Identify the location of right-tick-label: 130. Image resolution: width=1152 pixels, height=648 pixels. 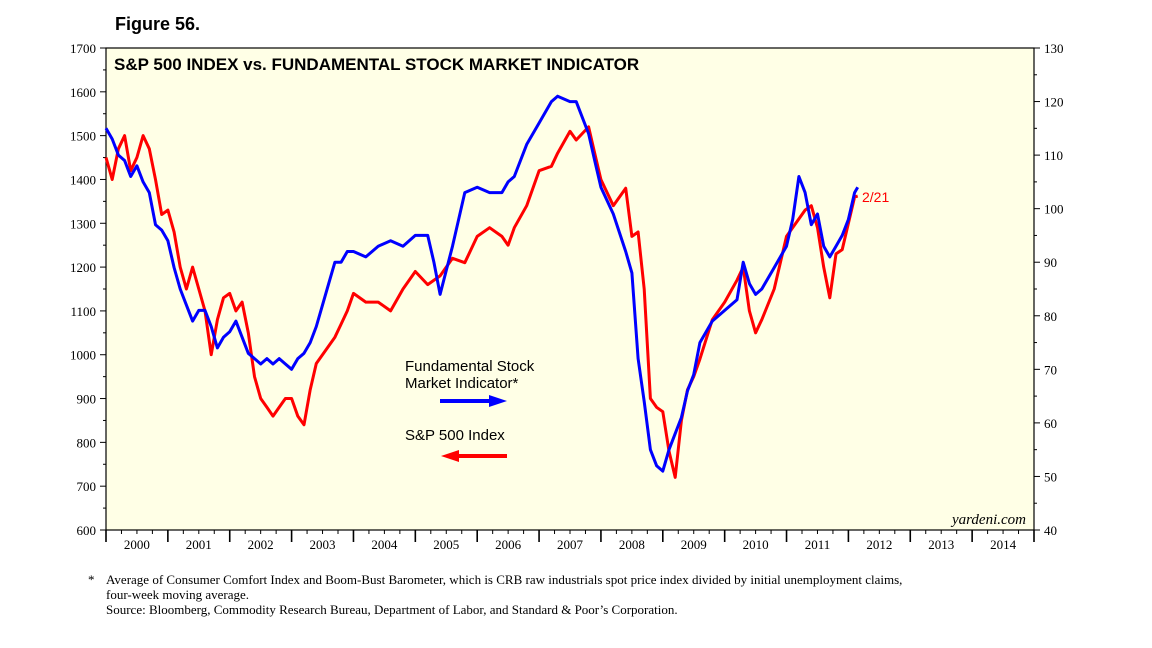
(1054, 48).